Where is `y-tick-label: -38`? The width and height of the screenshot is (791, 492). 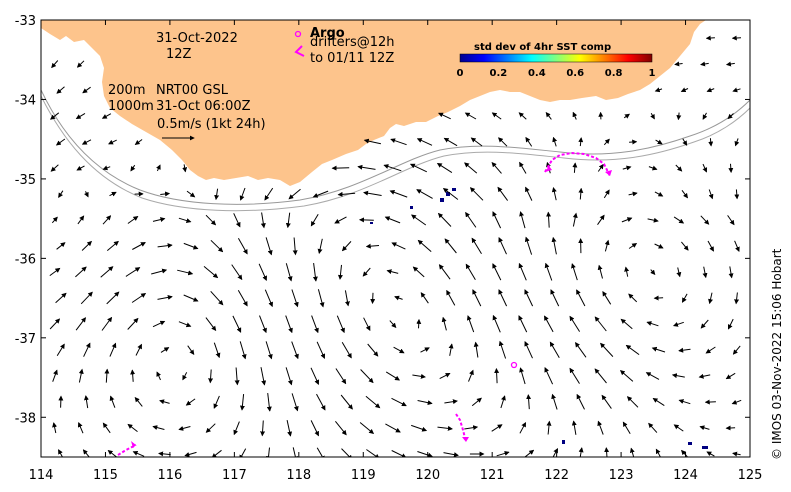
y-tick-label: -38 is located at coordinates (25, 418).